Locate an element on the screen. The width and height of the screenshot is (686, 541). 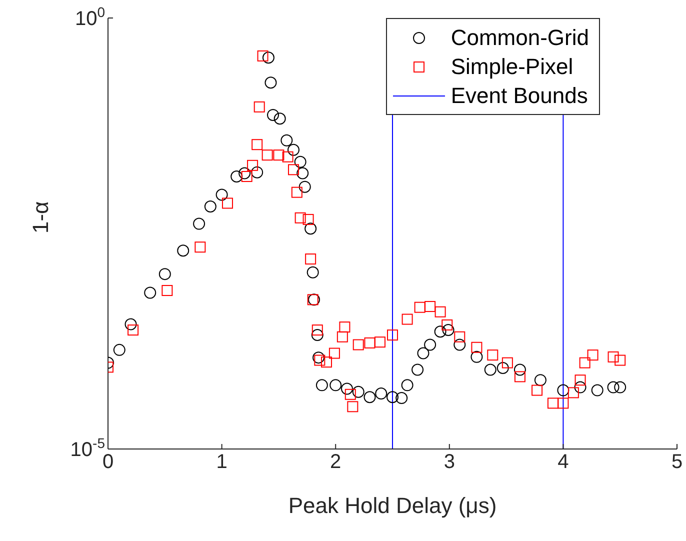
ref-line-label: Event Bounds is located at coordinates (519, 95).